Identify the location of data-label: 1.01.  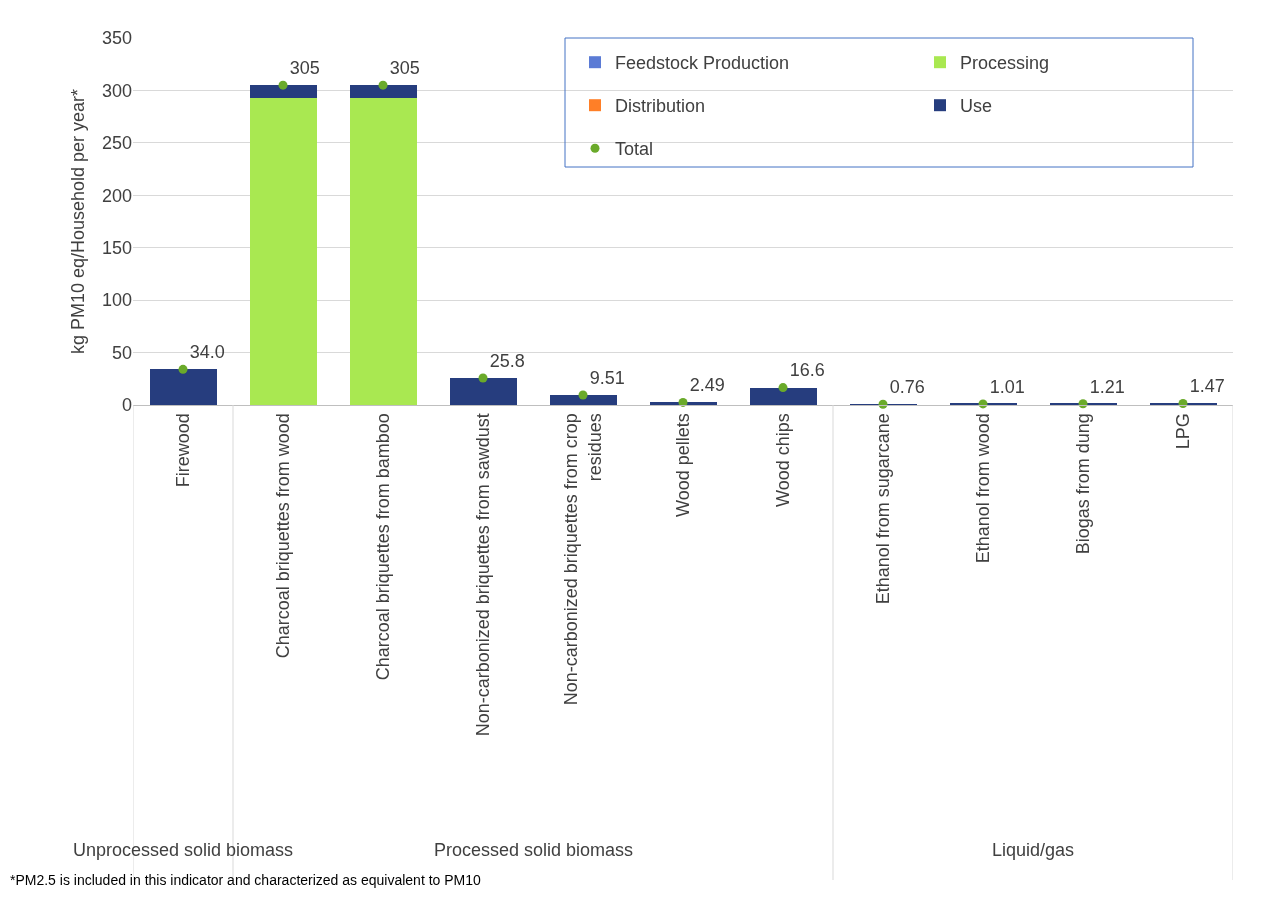
(1007, 386).